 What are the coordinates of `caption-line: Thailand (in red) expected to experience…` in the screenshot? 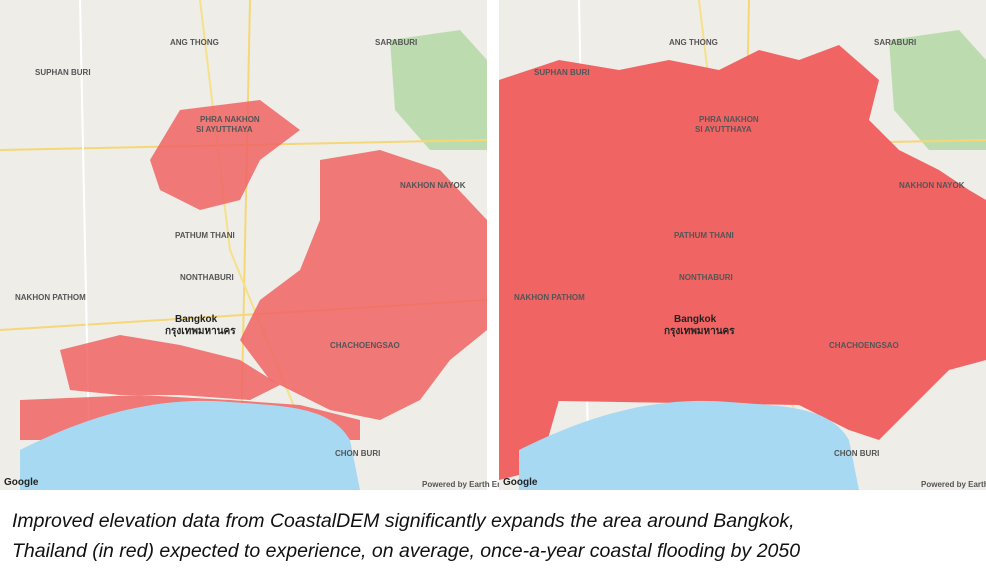 It's located at (406, 551).